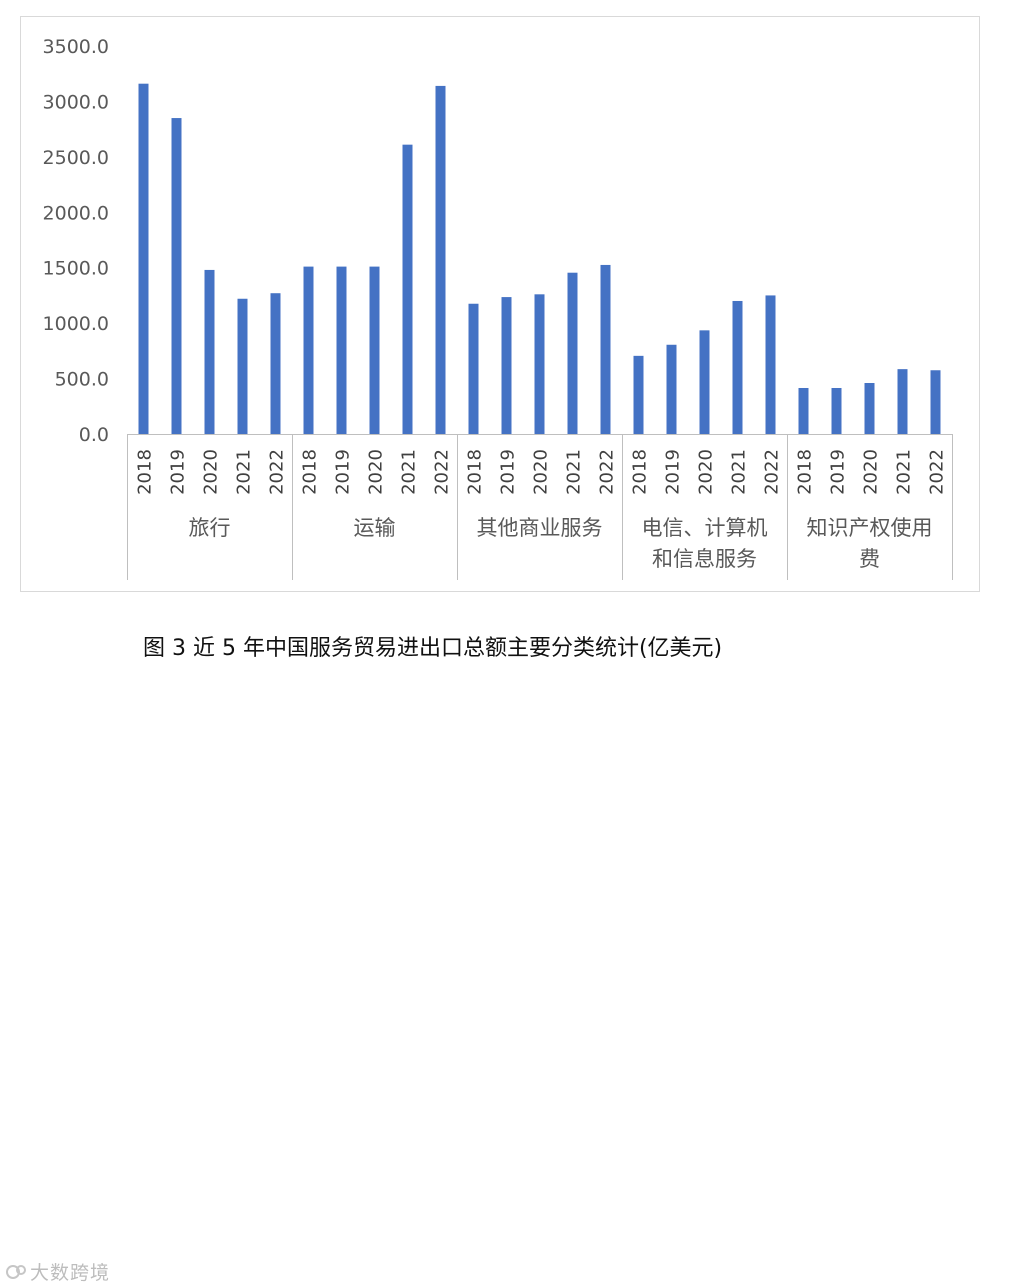 This screenshot has height=1285, width=1018. I want to click on category-label: 知识产权使用, so click(870, 528).